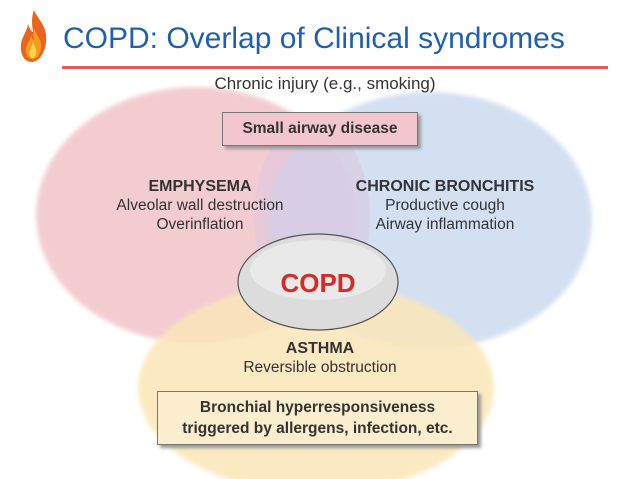 The width and height of the screenshot is (638, 479). I want to click on title-underline, so click(335, 67).